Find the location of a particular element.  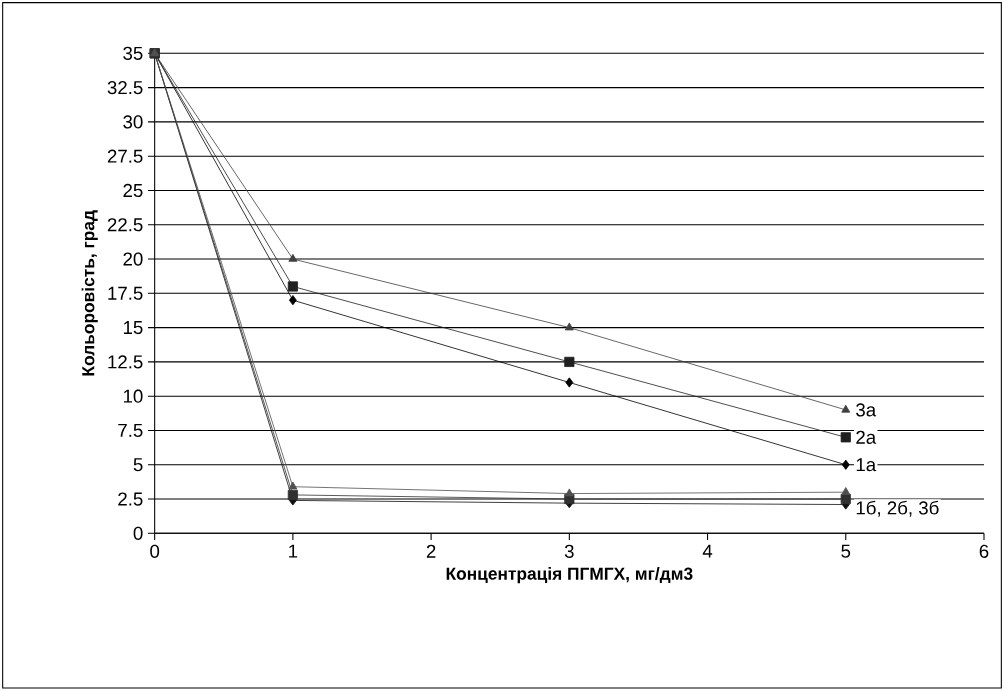

y-tick-label: 20 is located at coordinates (133, 259).